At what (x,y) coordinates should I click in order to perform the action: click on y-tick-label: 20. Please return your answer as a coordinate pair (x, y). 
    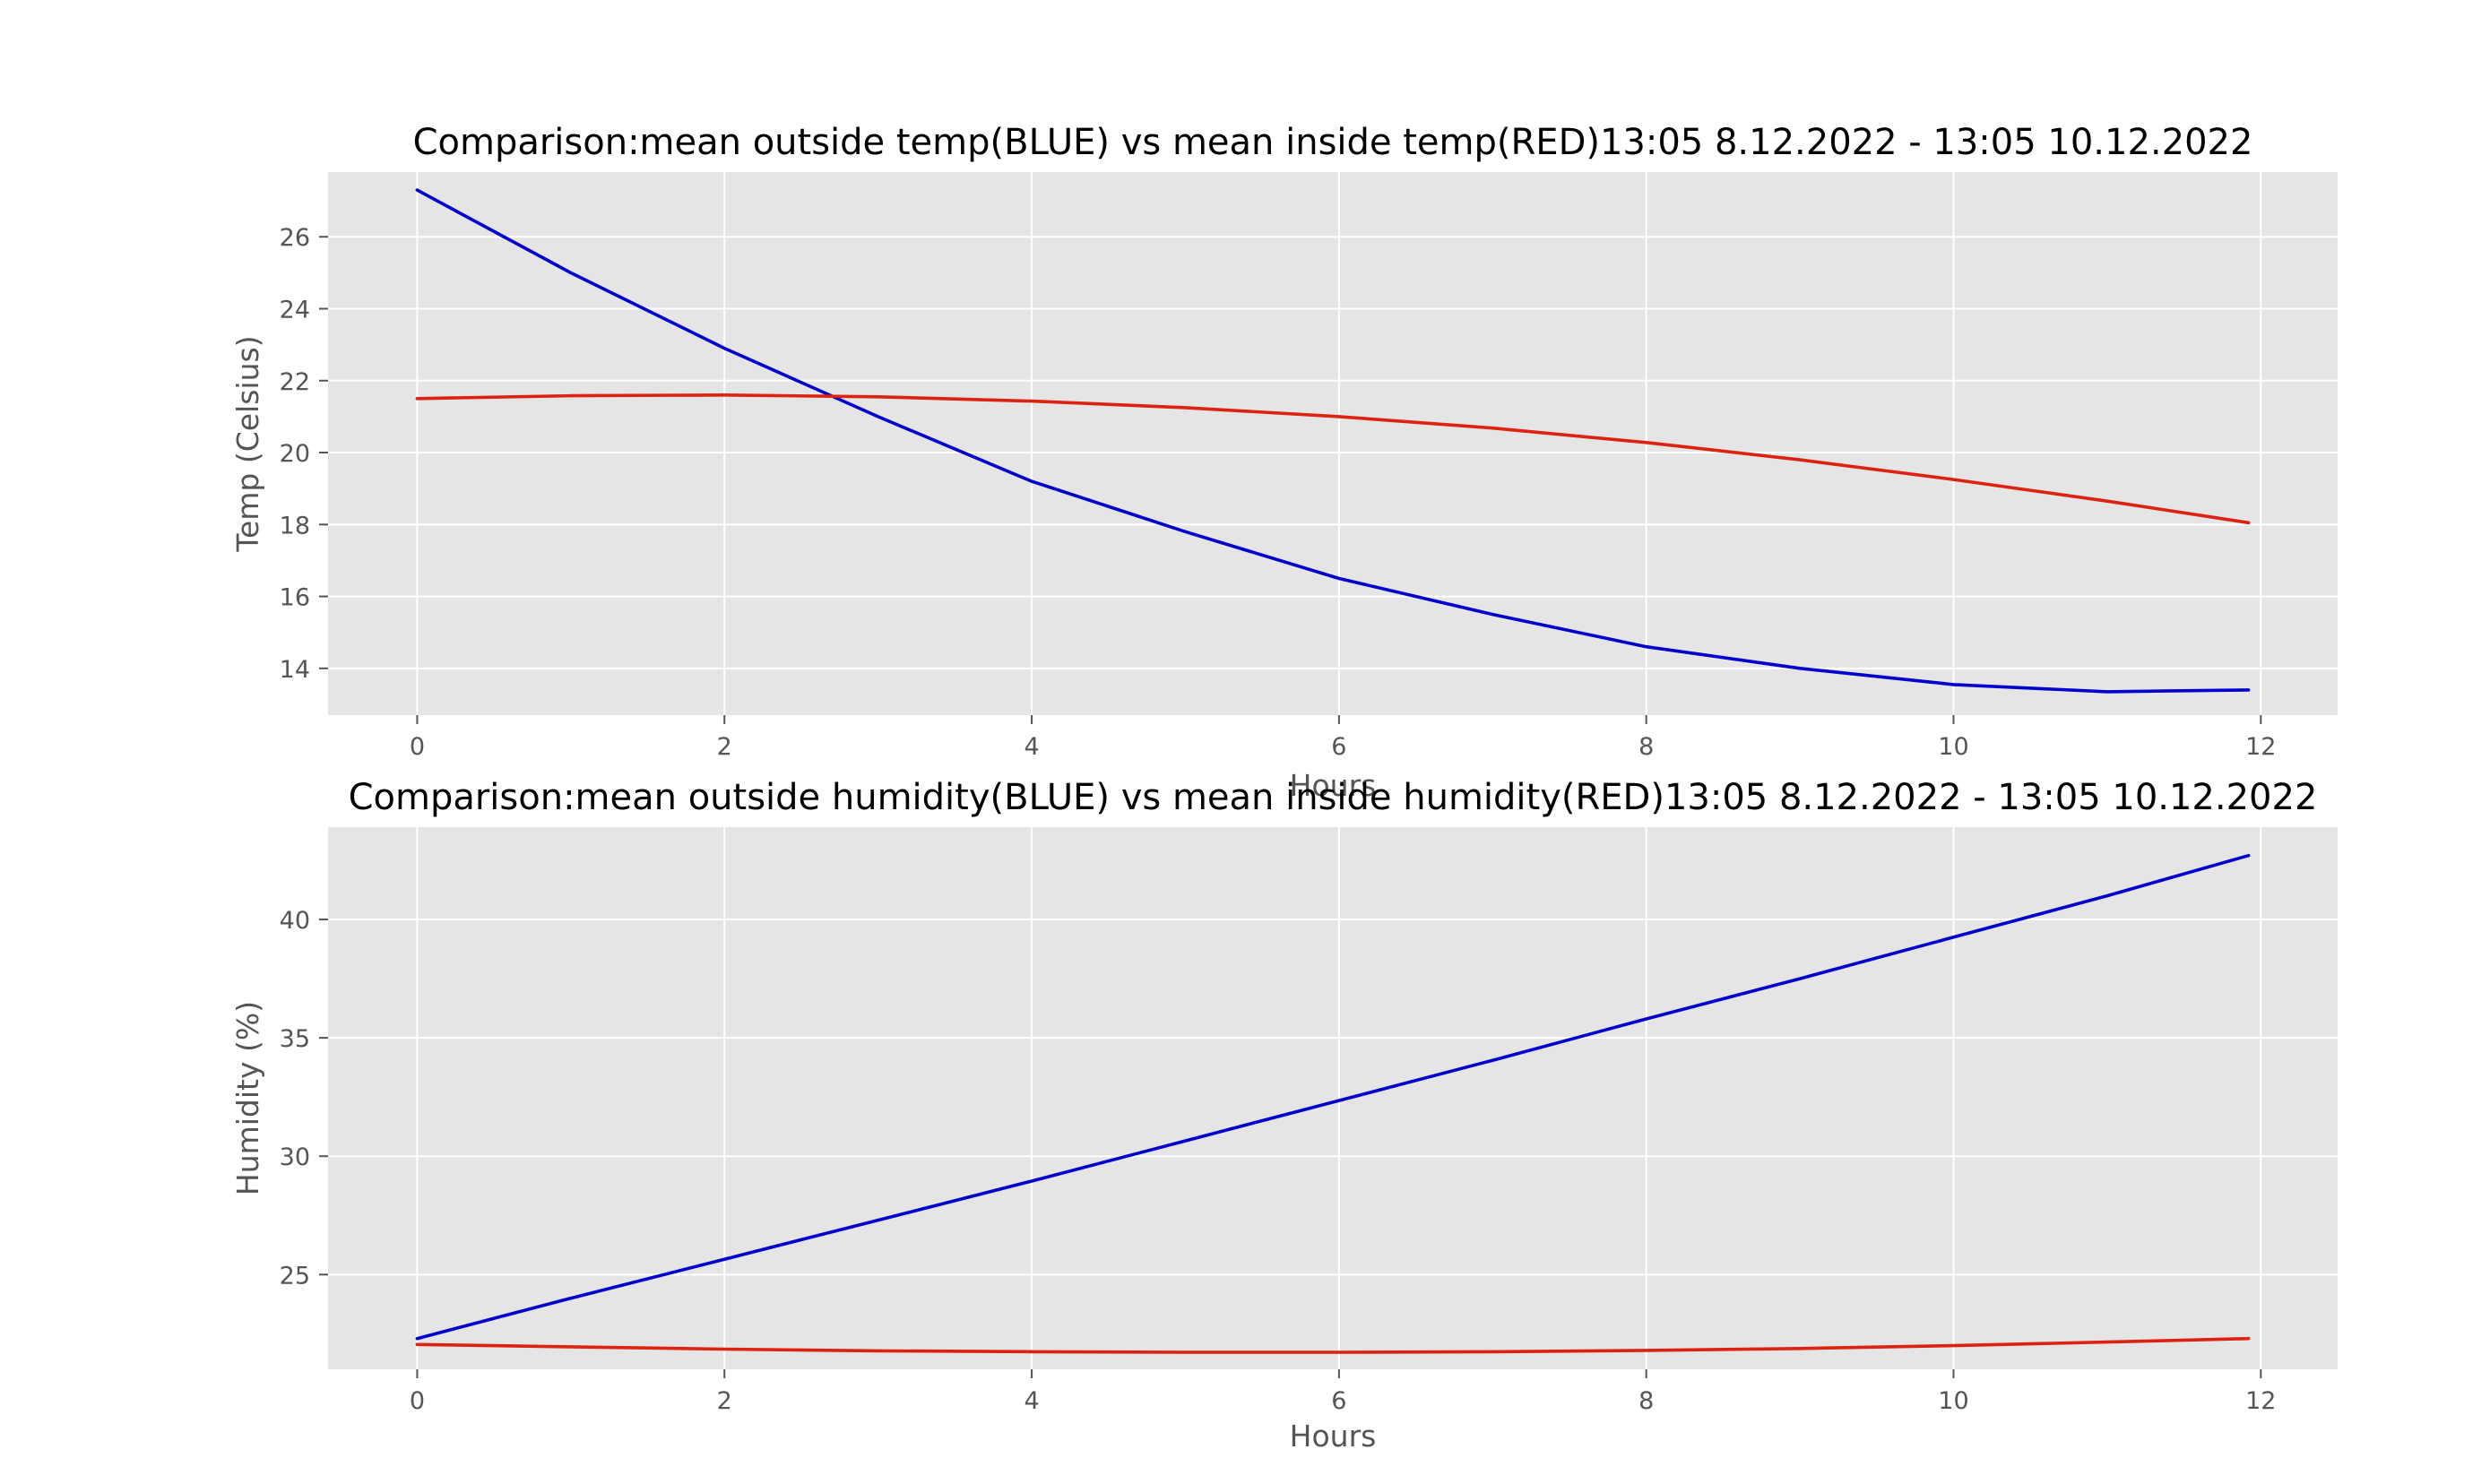
    Looking at the image, I should click on (295, 454).